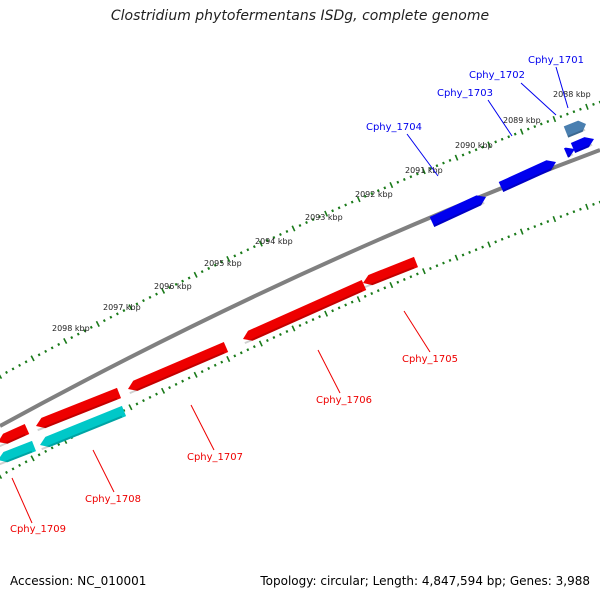 The width and height of the screenshot is (600, 600). Describe the element at coordinates (474, 145) in the screenshot. I see `ruler-label: 2090 kbp` at that location.